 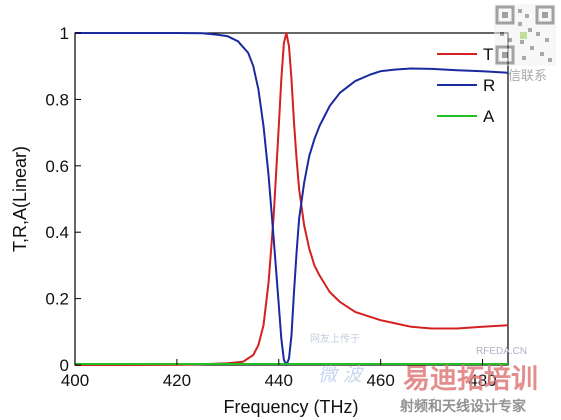 What do you see at coordinates (525, 35) in the screenshot?
I see `qr-code-image` at bounding box center [525, 35].